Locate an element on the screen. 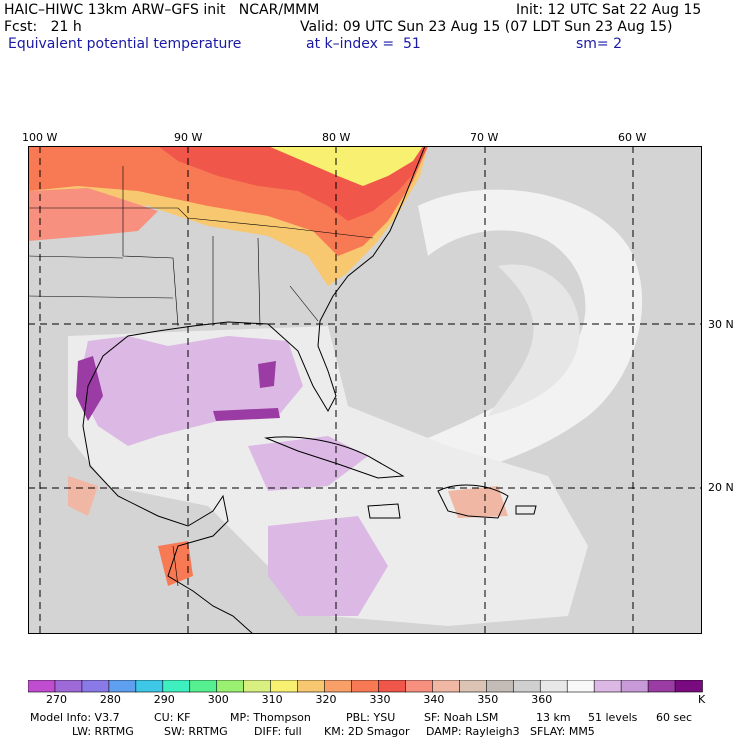 The height and width of the screenshot is (740, 740). footer-model-info: Model Info: V3.7 is located at coordinates (75, 717).